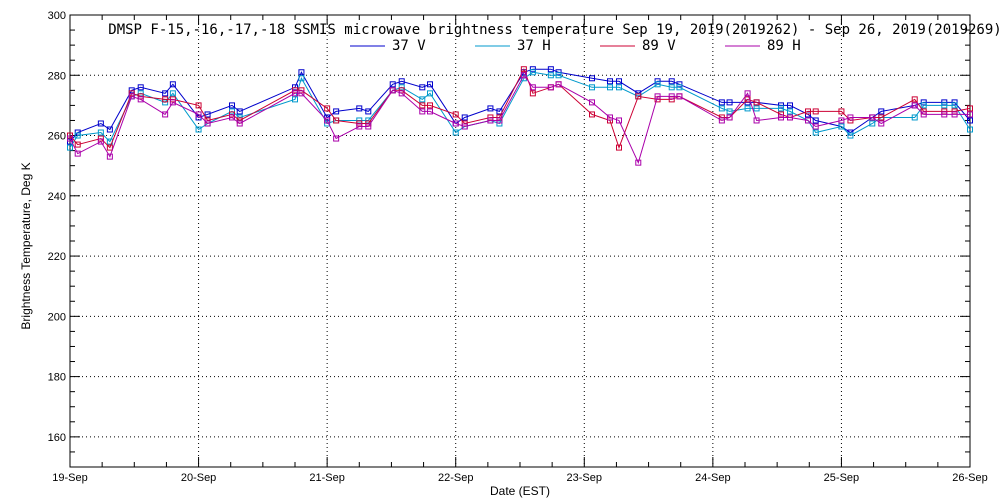 The image size is (1000, 500). I want to click on legend-item: 37 V, so click(388, 46).